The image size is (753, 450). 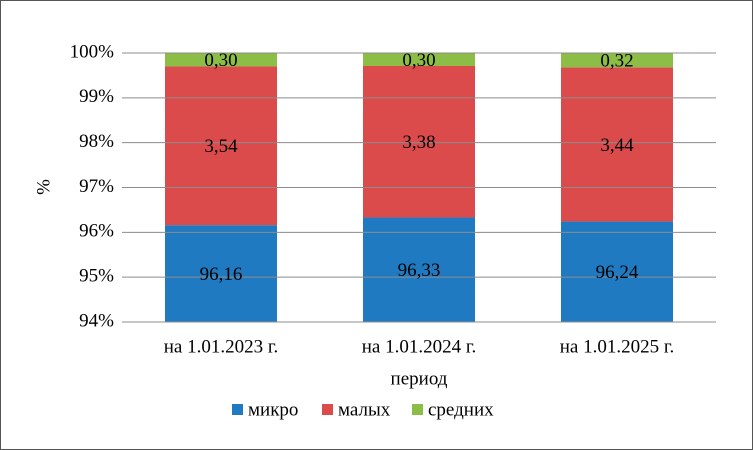 I want to click on x-axis-label: период, so click(x=419, y=378).